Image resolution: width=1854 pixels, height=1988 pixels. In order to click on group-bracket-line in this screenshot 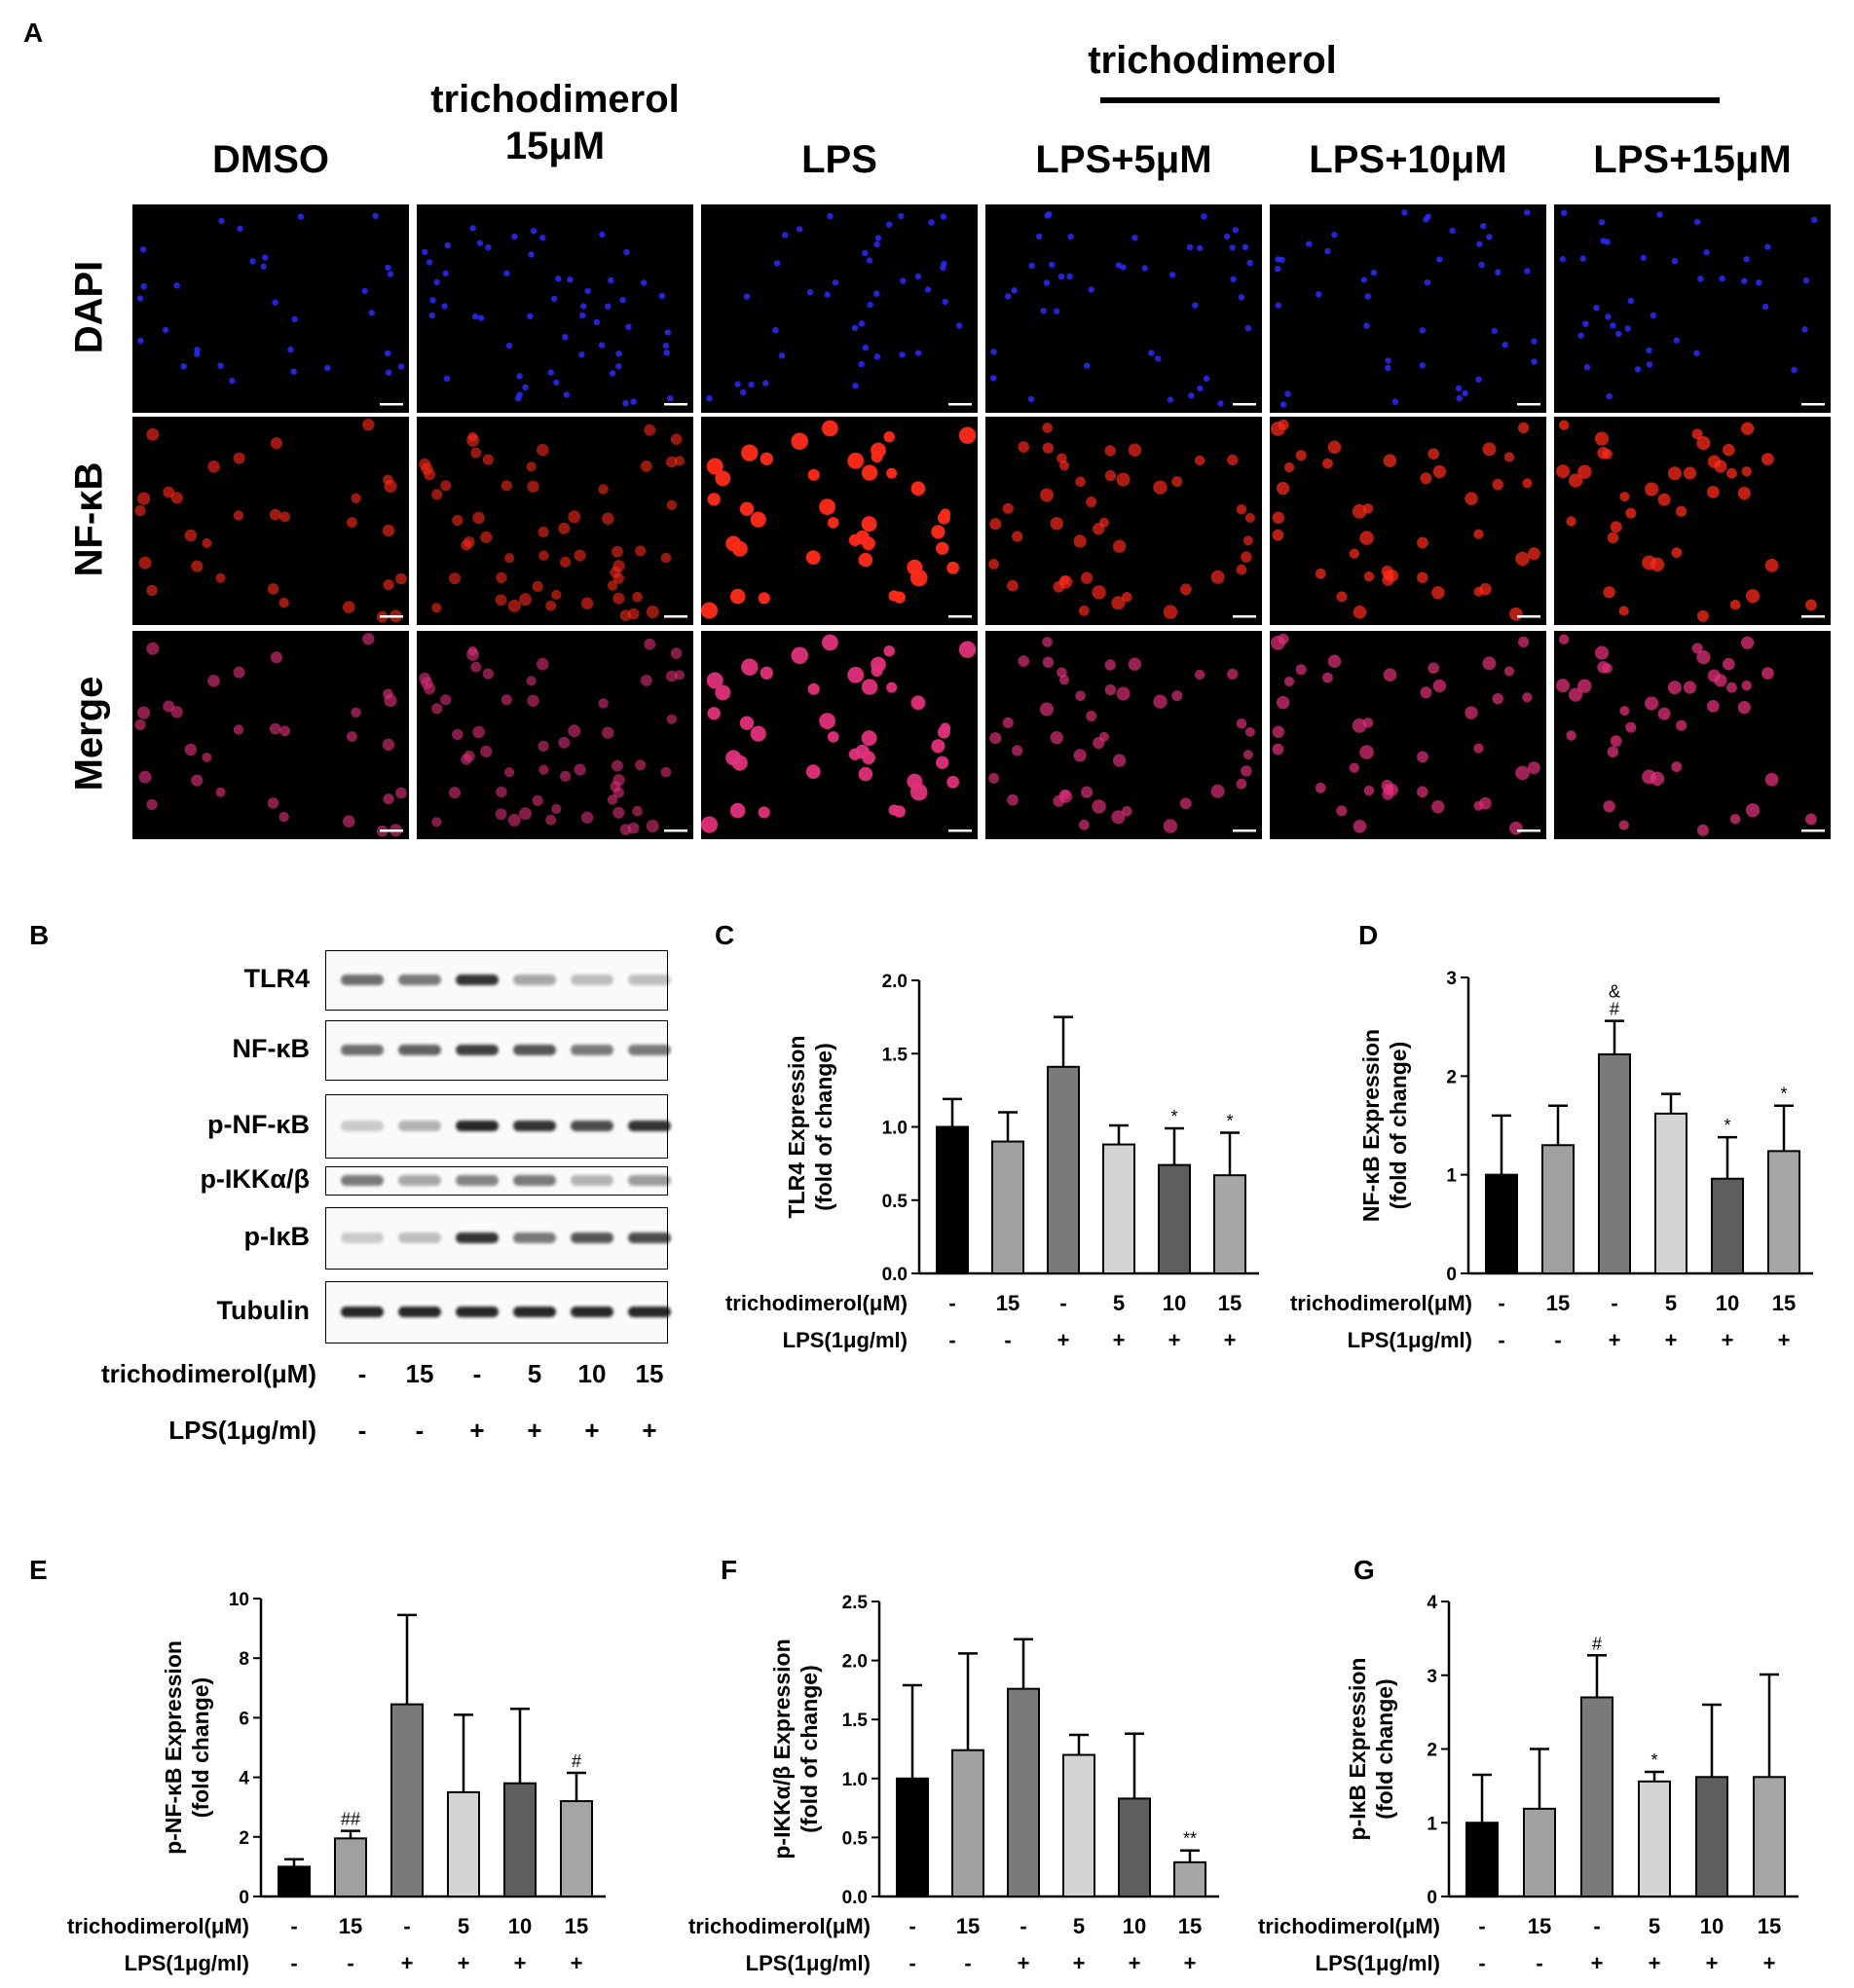, I will do `click(1410, 100)`.